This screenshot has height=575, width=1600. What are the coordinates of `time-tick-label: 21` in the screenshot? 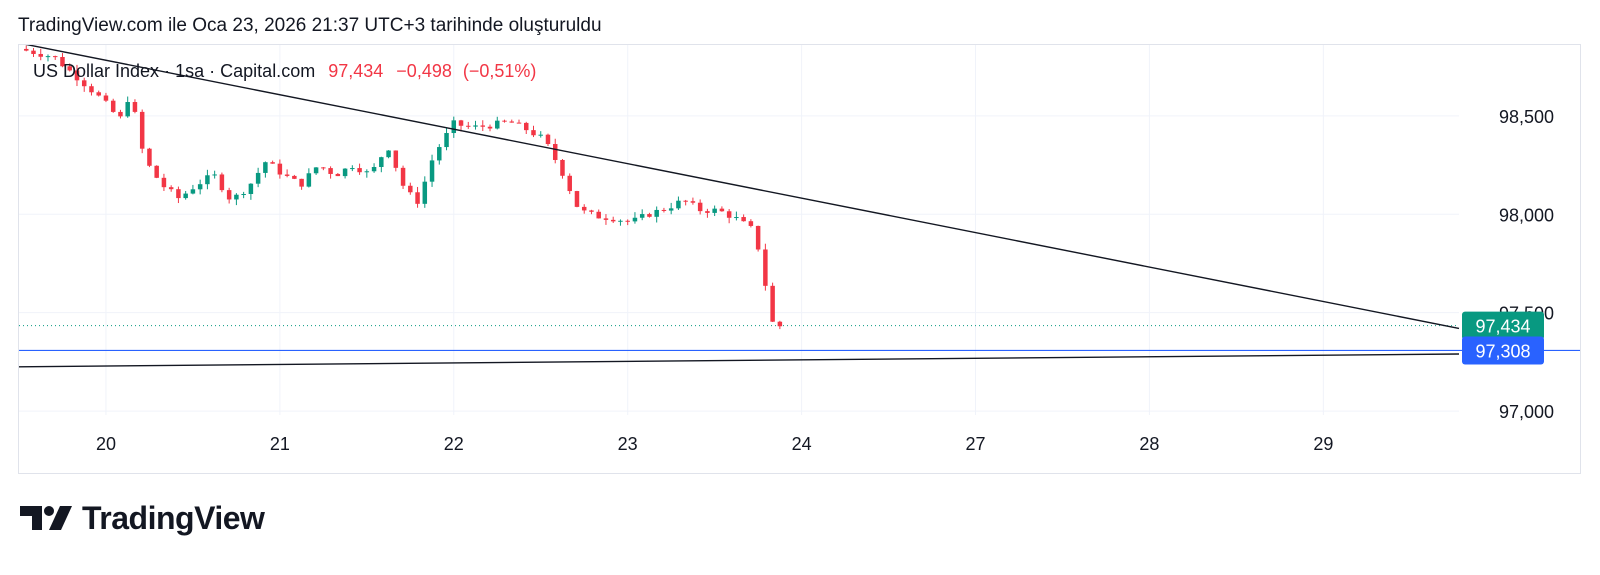 It's located at (280, 444).